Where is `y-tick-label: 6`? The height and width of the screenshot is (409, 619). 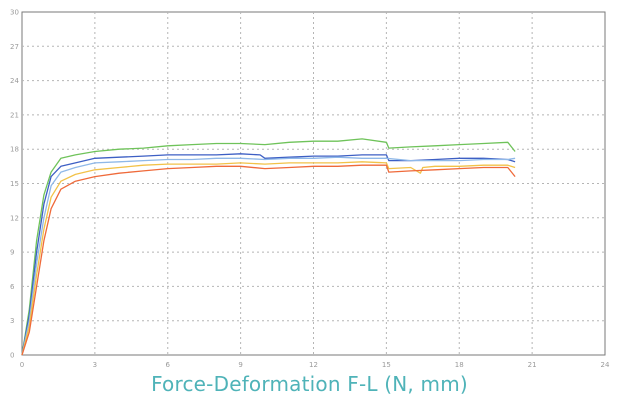
y-tick-label: 6 is located at coordinates (12, 287).